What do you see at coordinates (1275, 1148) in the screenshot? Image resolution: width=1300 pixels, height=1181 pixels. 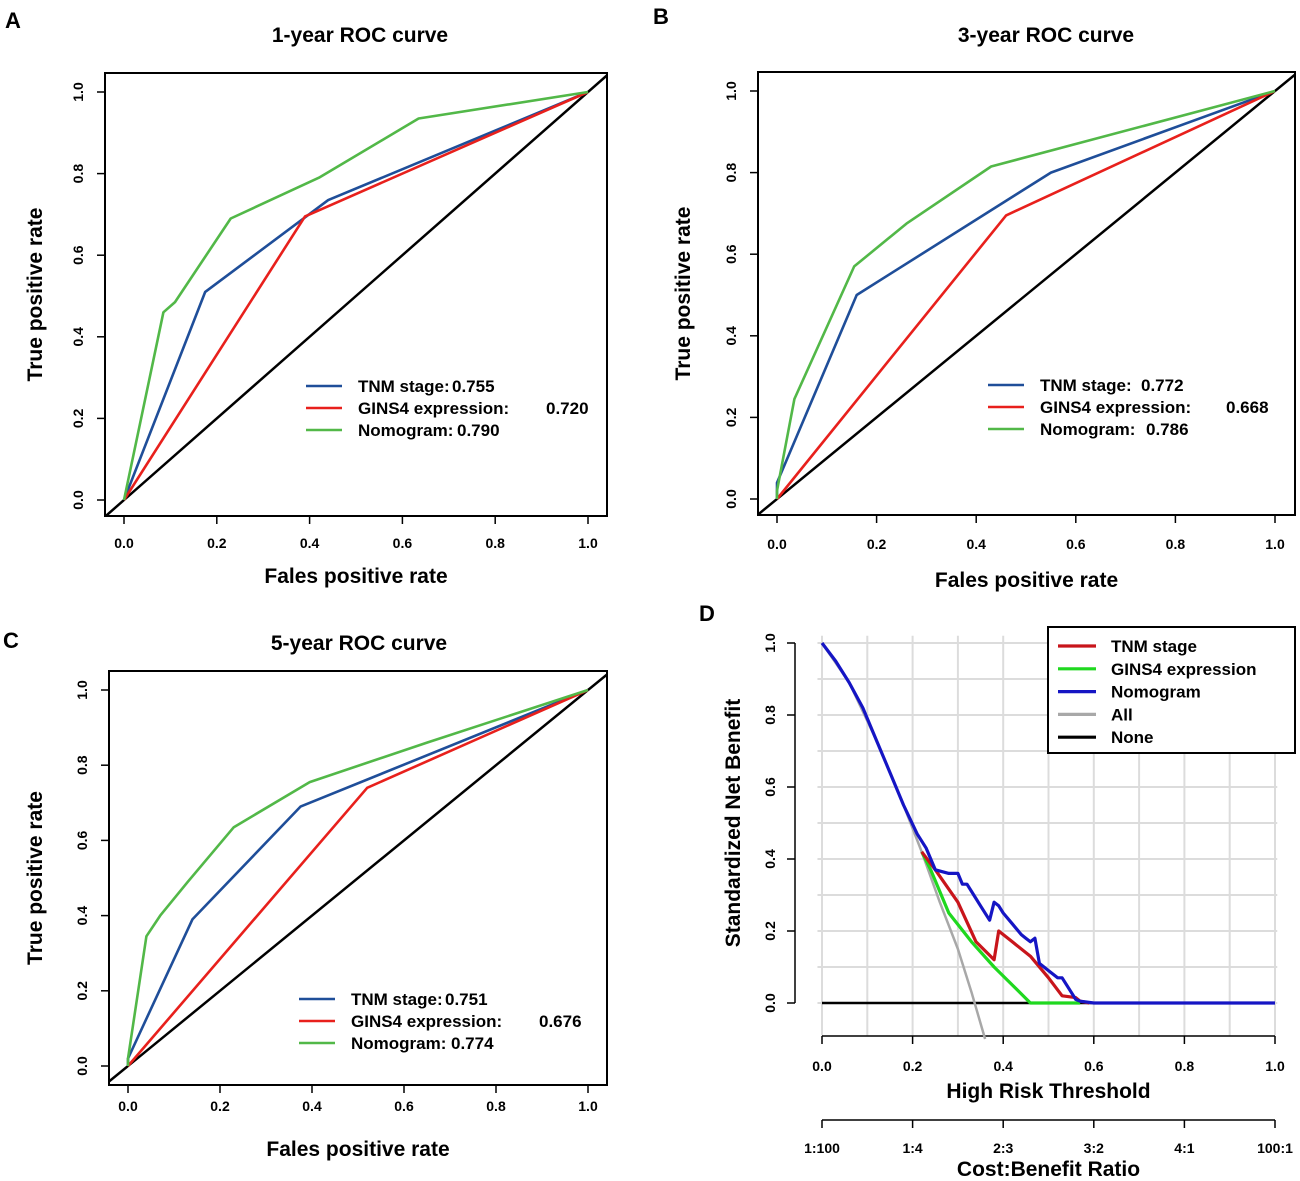 I see `x2-tick-label: 100:1` at bounding box center [1275, 1148].